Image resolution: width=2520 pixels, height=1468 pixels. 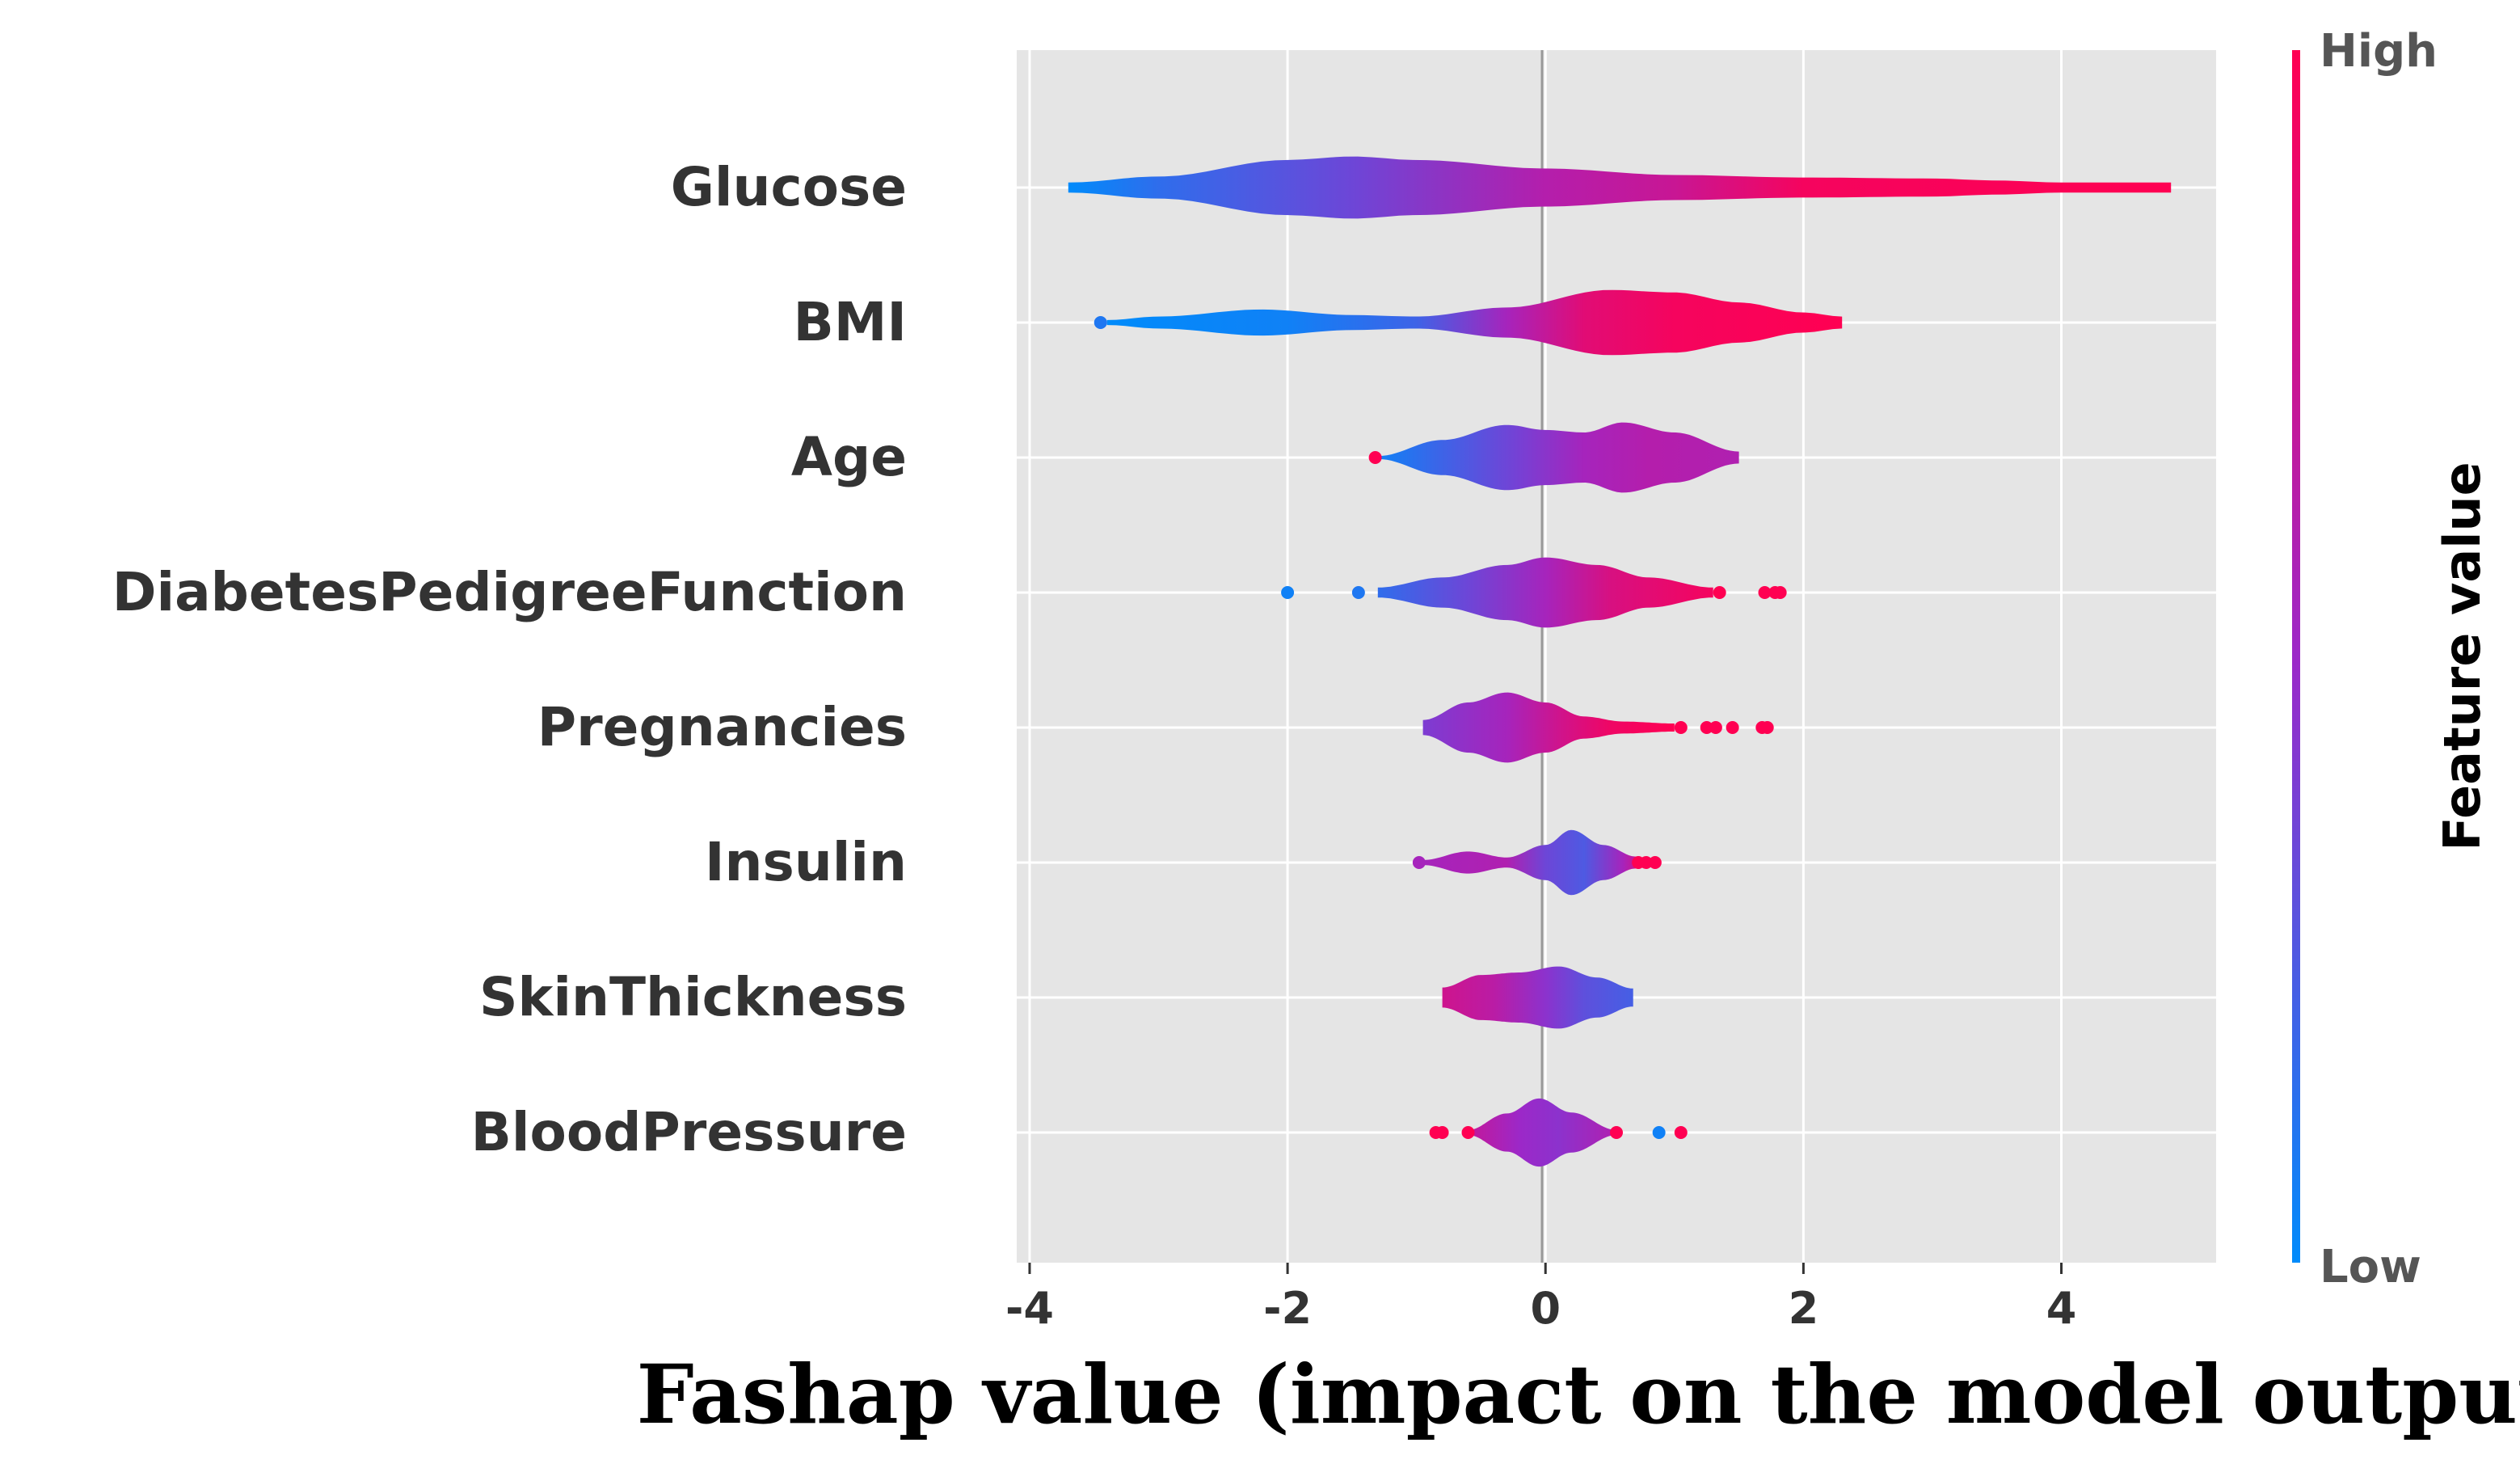 I want to click on x-axis-ticks: -4 -2 0 2 4, so click(x=1540, y=1298).